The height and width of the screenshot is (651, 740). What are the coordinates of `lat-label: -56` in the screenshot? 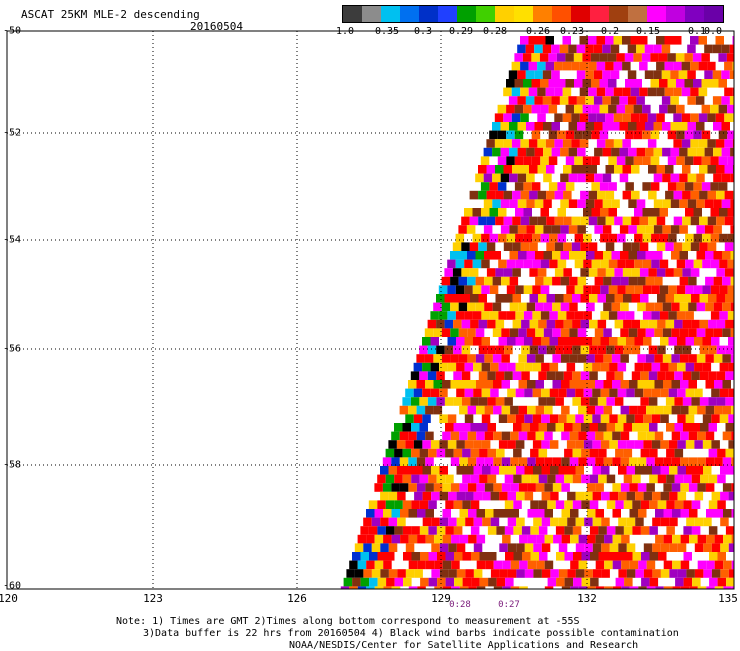 It's located at (12, 349).